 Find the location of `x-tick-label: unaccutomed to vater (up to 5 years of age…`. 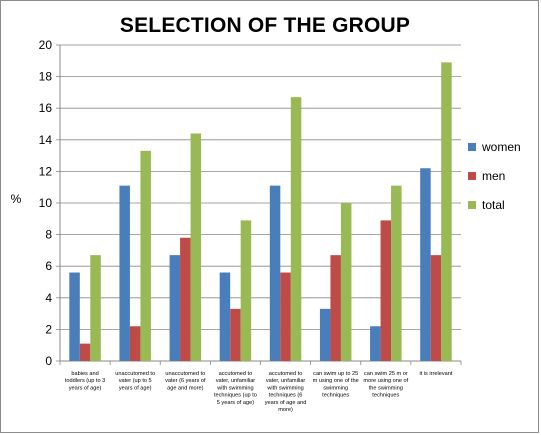

x-tick-label: unaccutomed to vater (up to 5 years of age… is located at coordinates (135, 381).